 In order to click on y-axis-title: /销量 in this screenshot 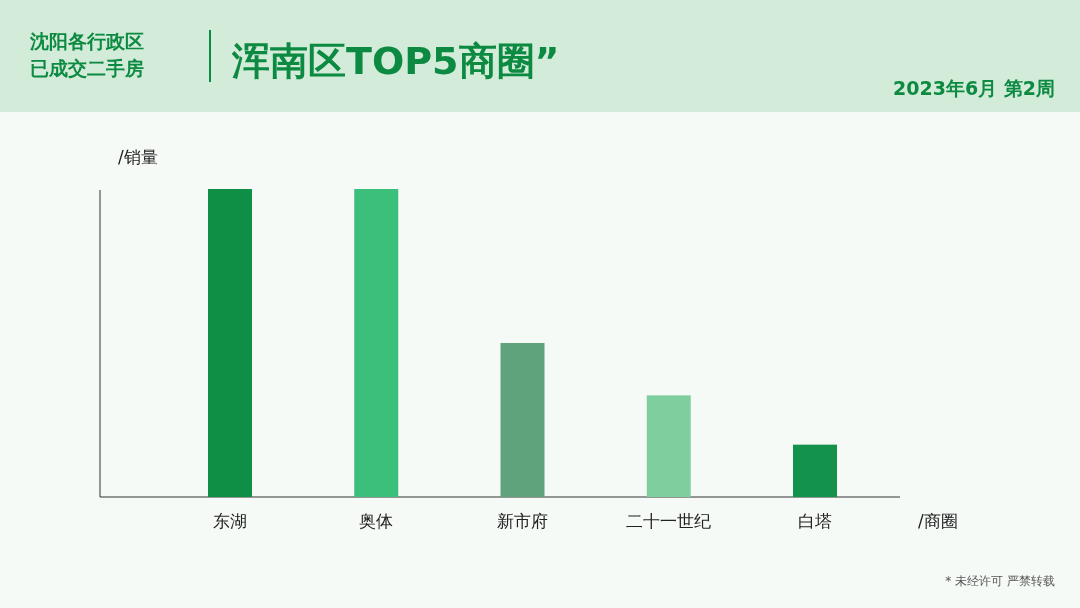, I will do `click(138, 157)`.